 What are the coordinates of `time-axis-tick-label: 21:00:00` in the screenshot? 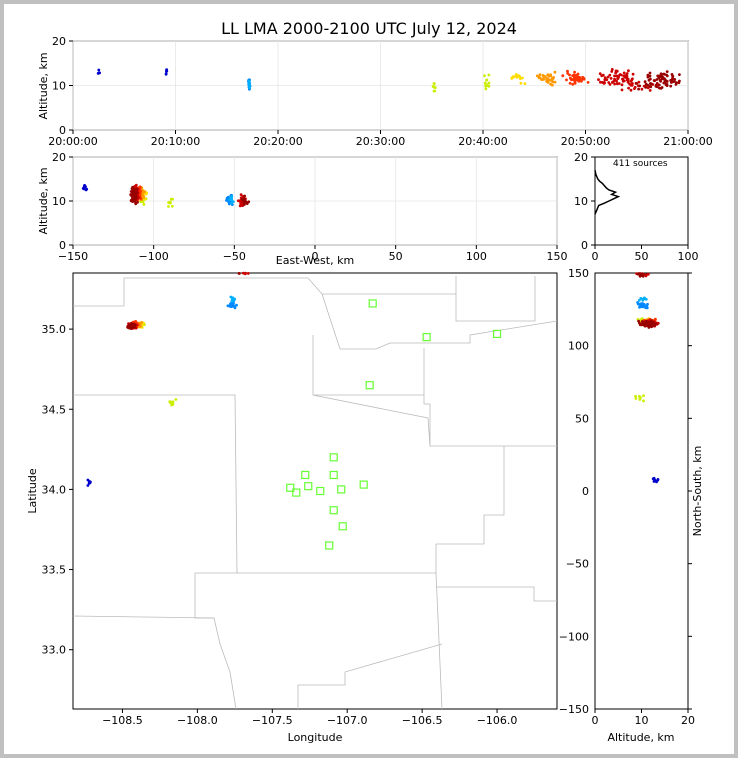 It's located at (687, 141).